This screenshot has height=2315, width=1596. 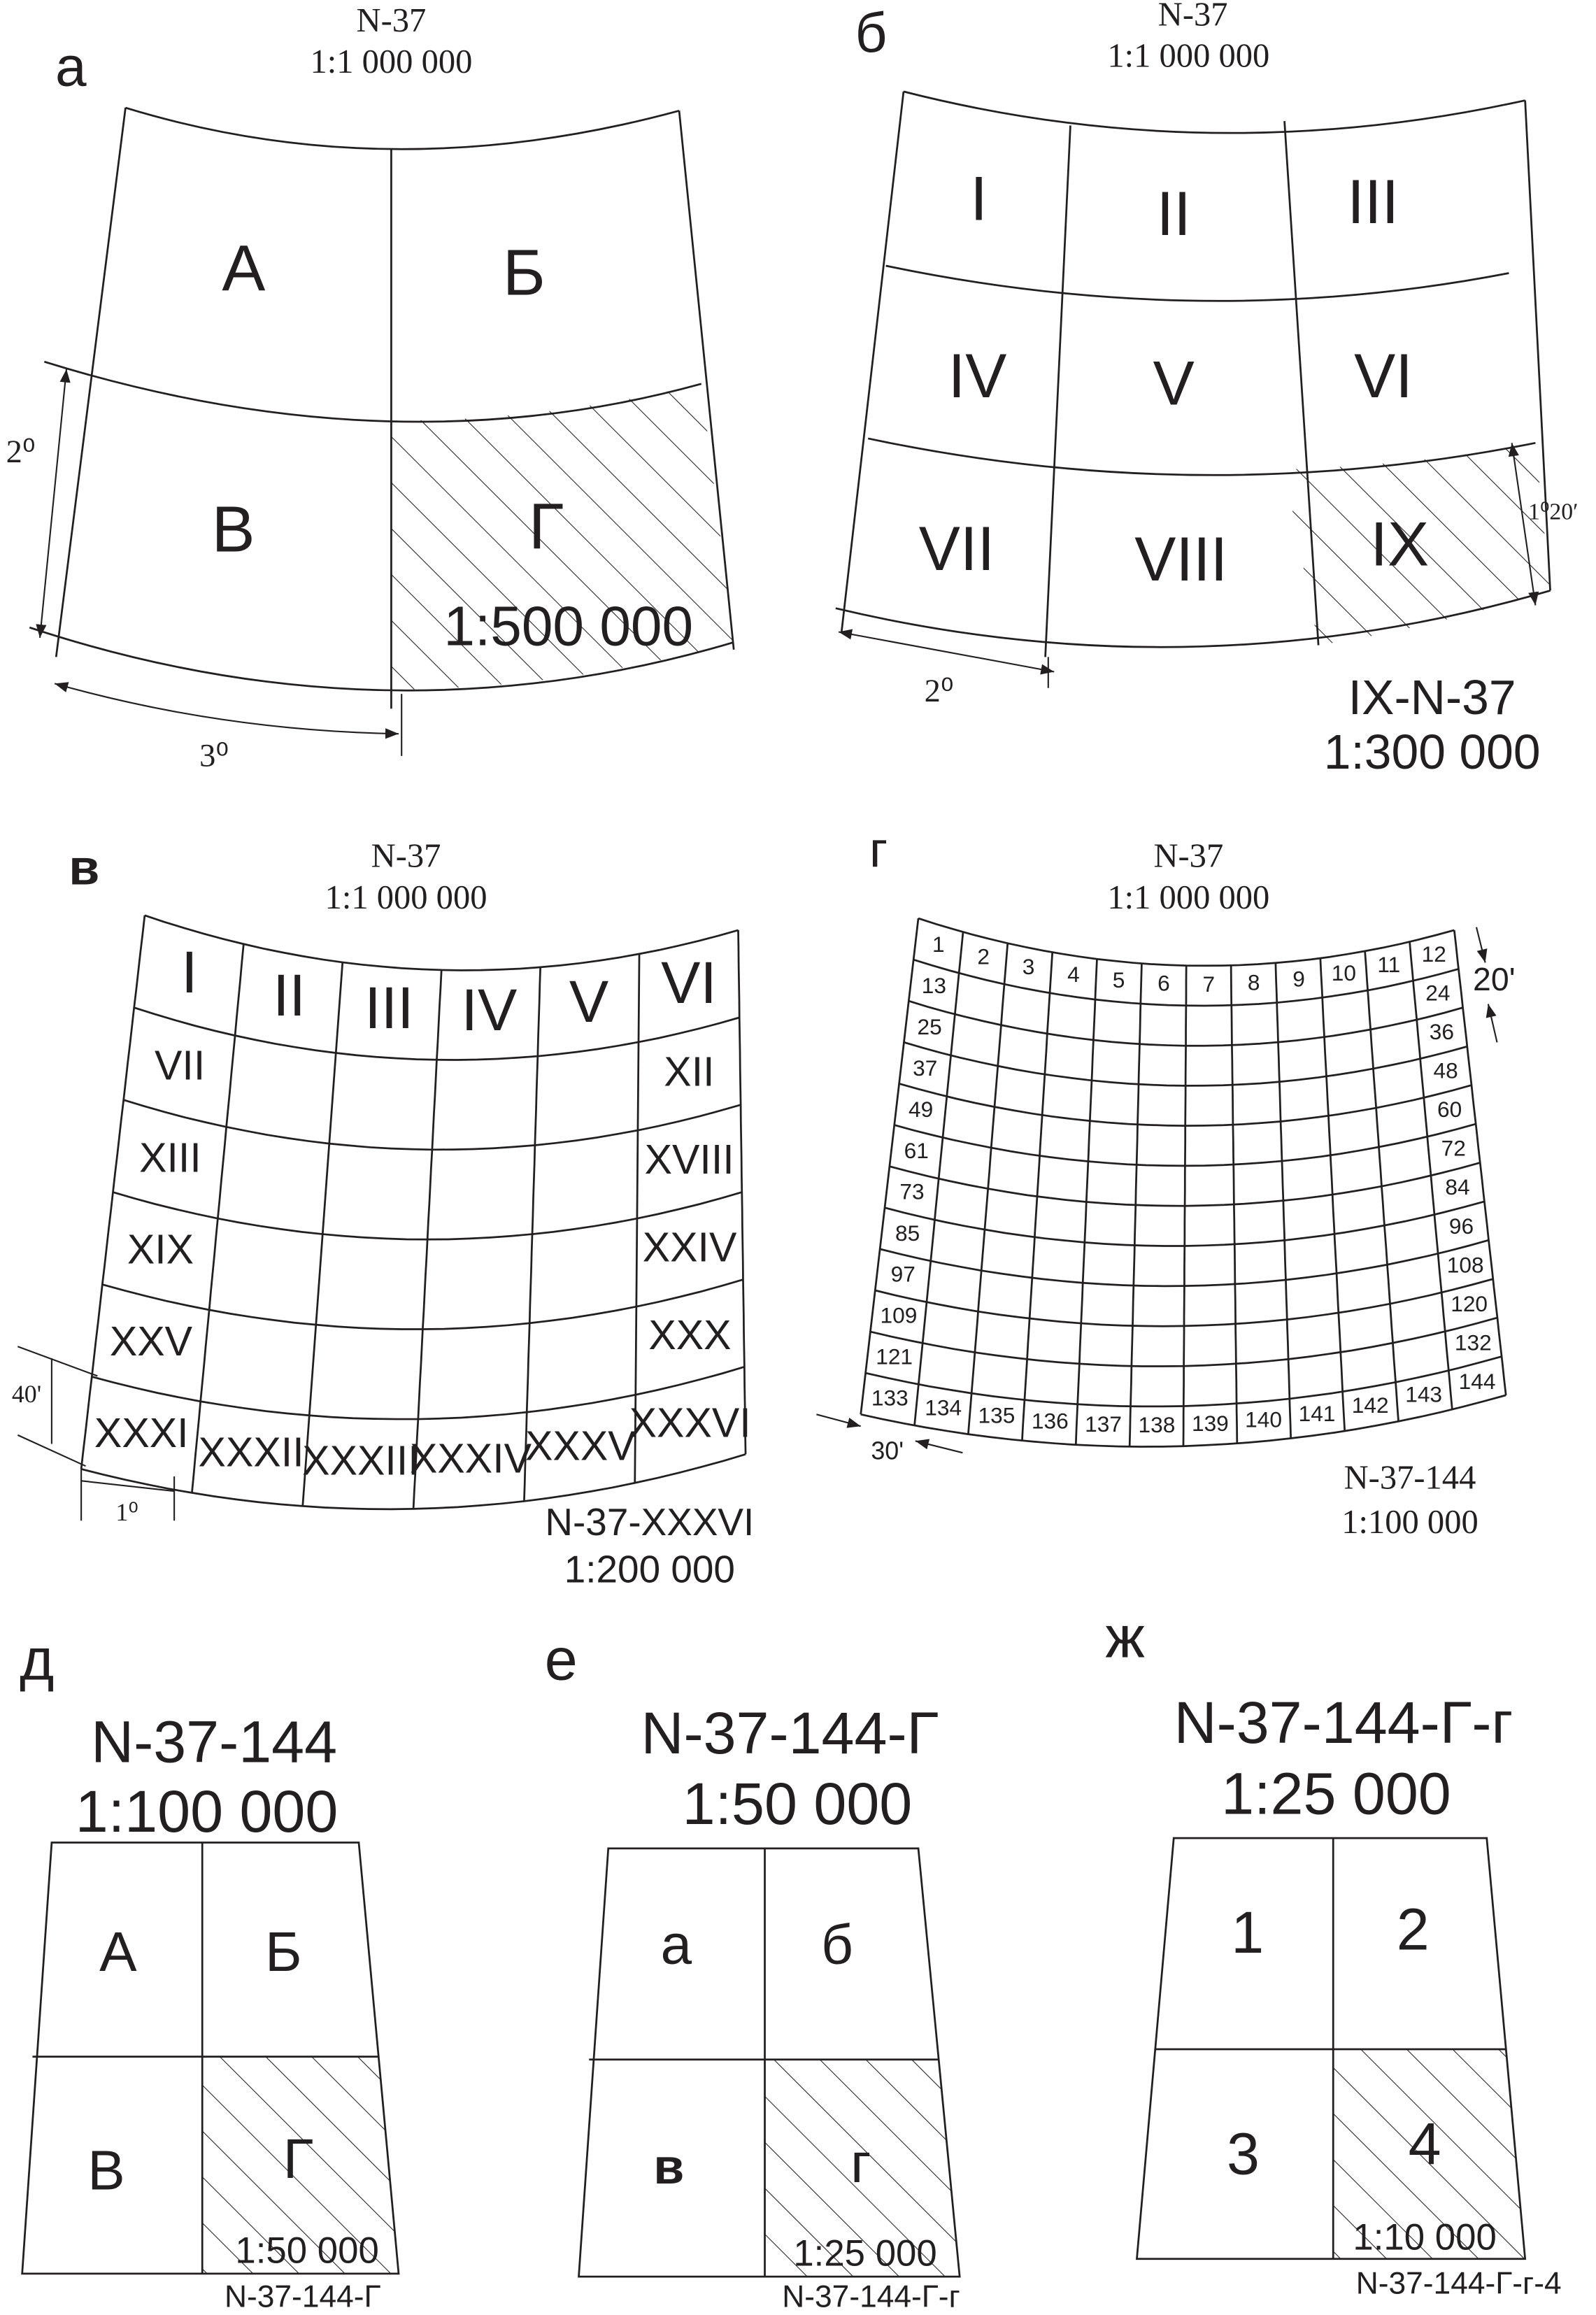 I want to click on sheet-label: XXXI, so click(x=141, y=1432).